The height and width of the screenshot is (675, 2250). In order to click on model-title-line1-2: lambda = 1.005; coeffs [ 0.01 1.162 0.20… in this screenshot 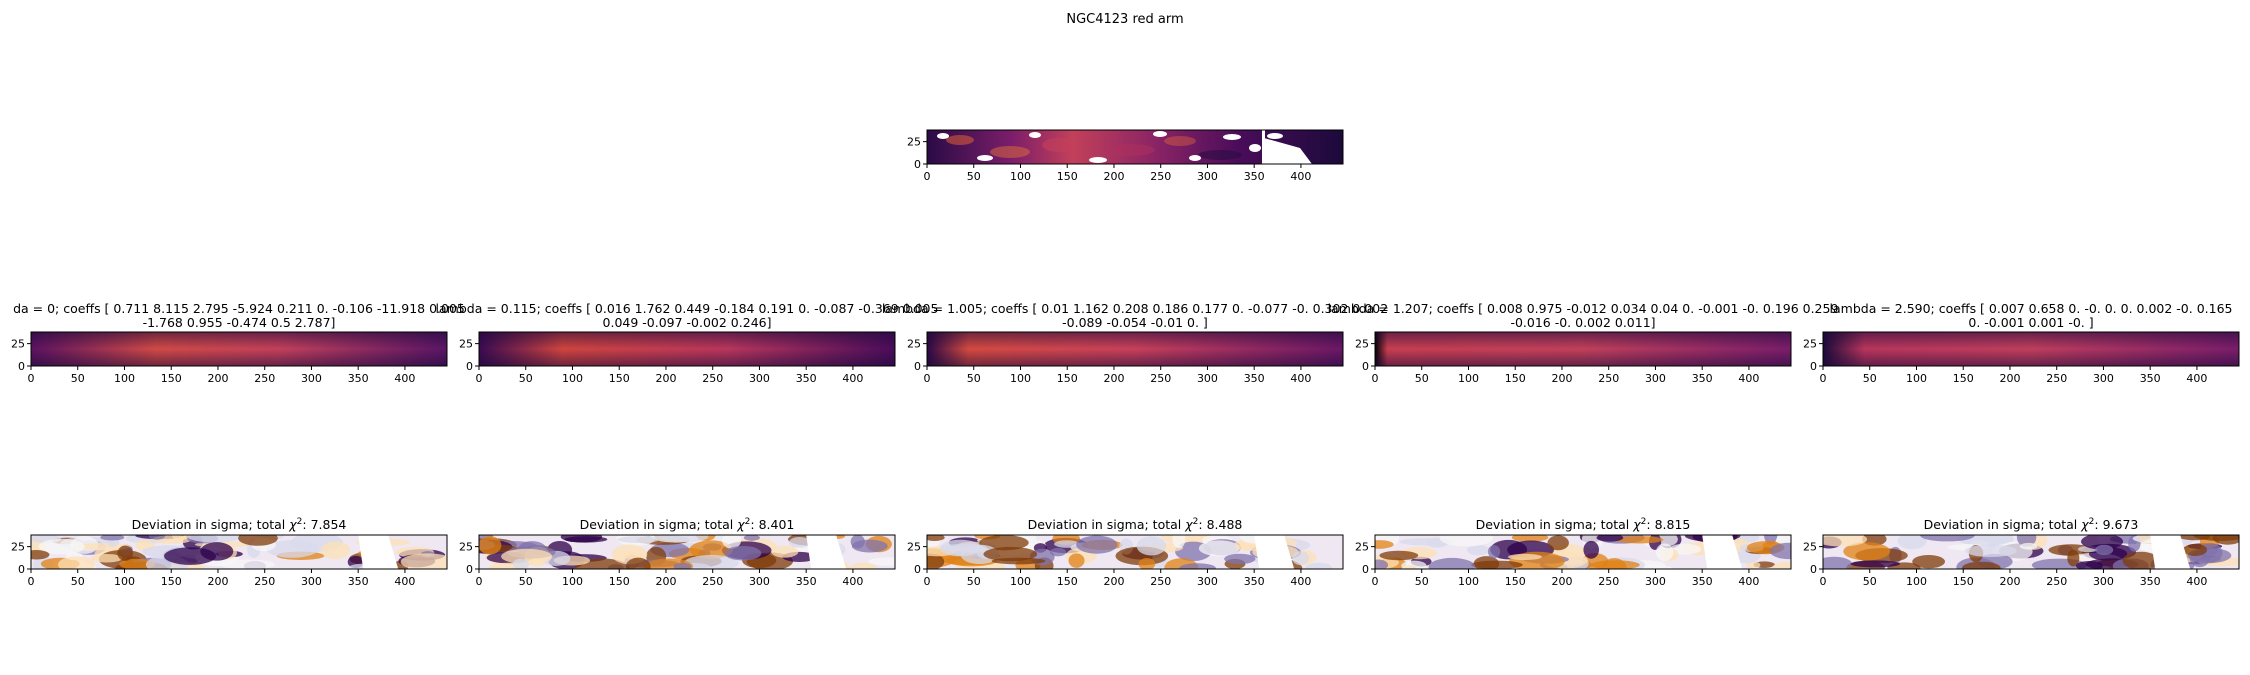, I will do `click(1135, 308)`.